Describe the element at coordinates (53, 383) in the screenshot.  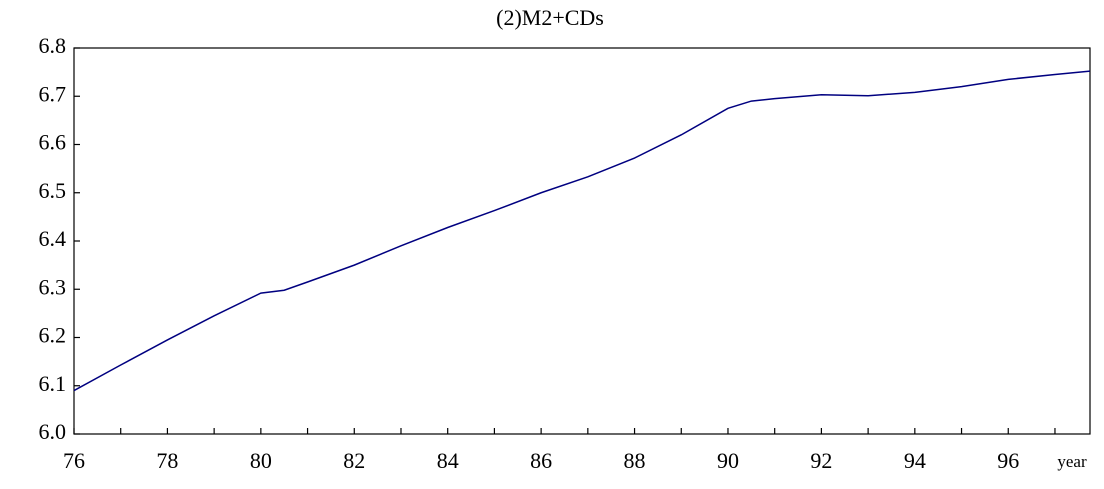
I see `y-tick-label: 6.1` at that location.